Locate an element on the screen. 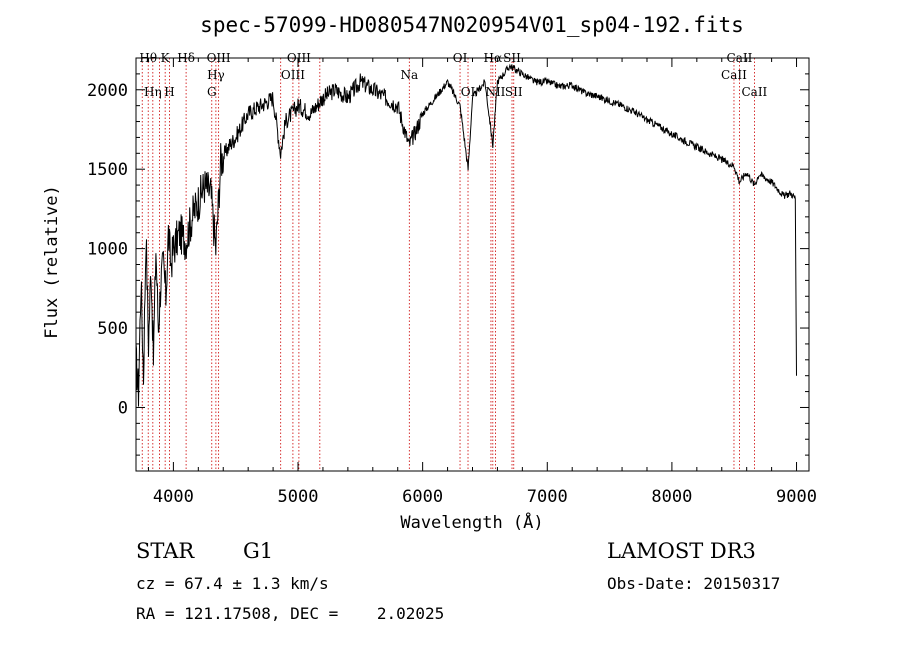 This screenshot has width=900, height=649. y-tick-label: 2000 is located at coordinates (107, 91).